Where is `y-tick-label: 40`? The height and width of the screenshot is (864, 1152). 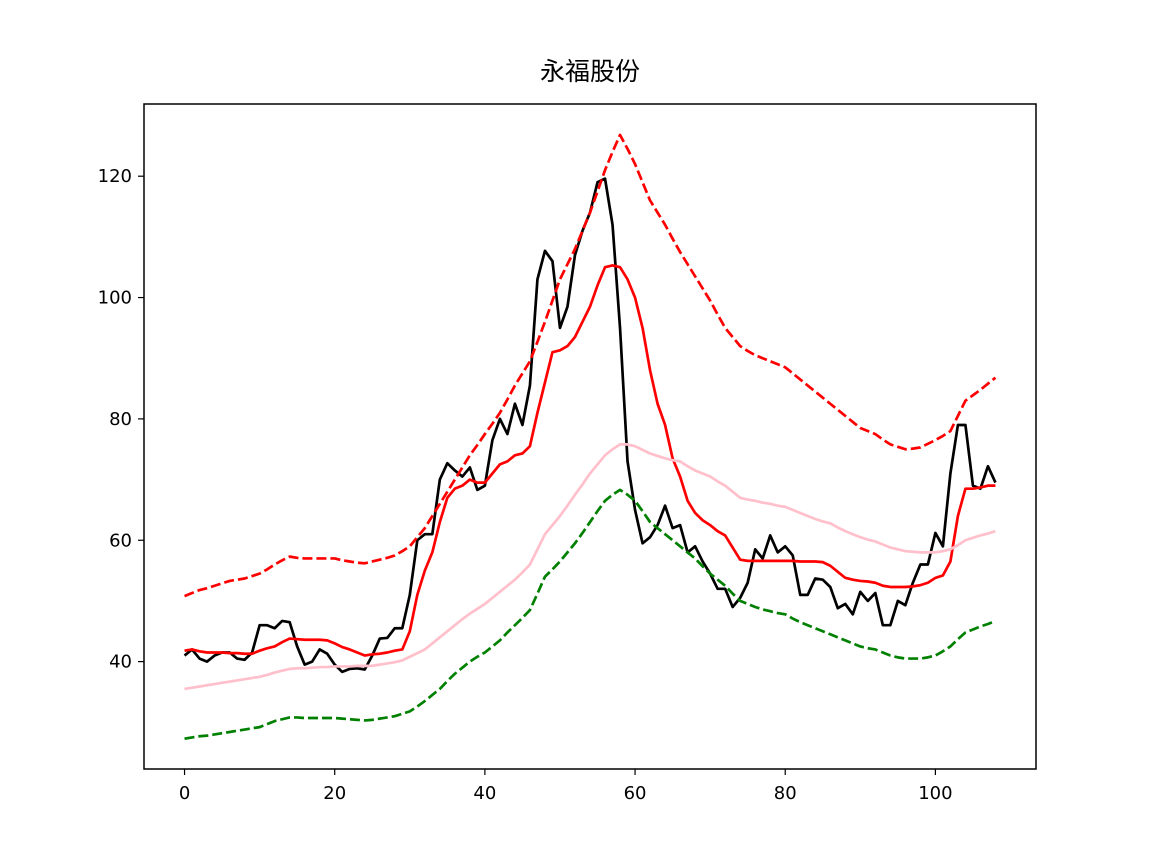 y-tick-label: 40 is located at coordinates (120, 662).